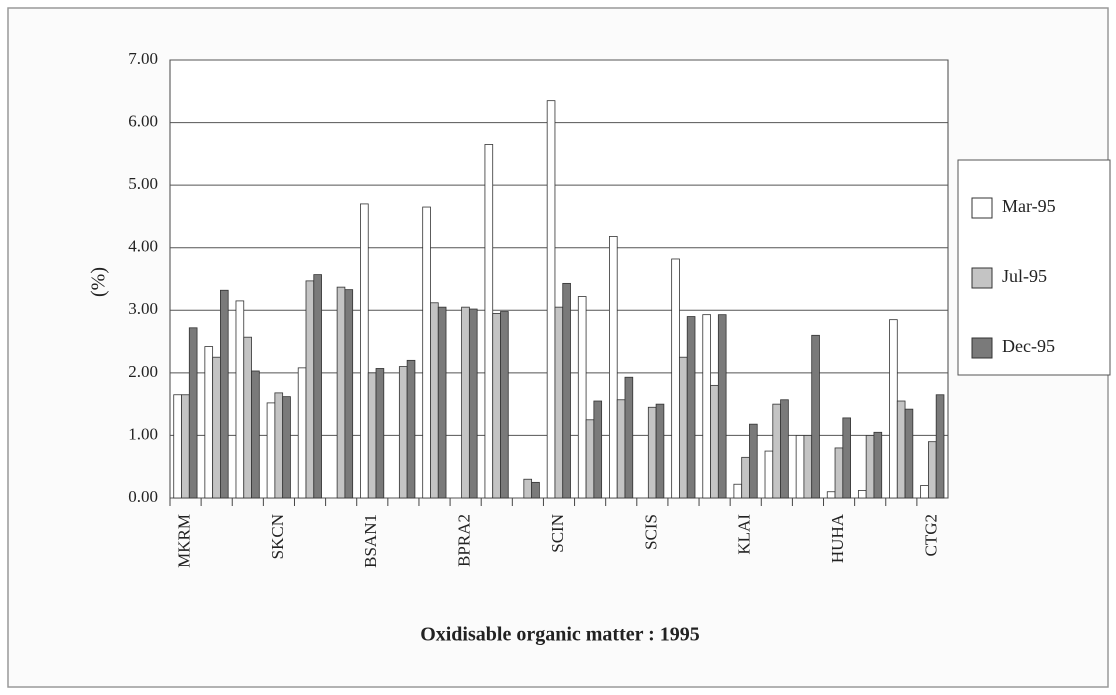 The width and height of the screenshot is (1116, 695). Describe the element at coordinates (464, 540) in the screenshot. I see `x-tick-label: BPRA2` at that location.